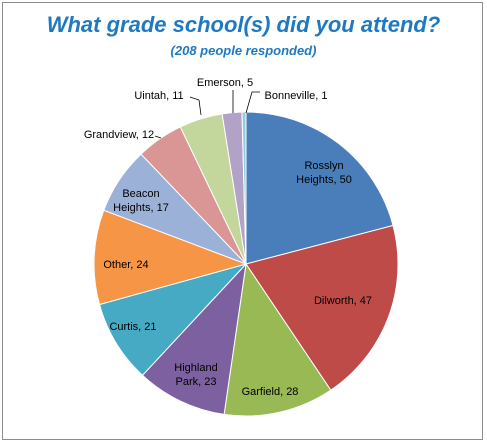 The height and width of the screenshot is (444, 487). Describe the element at coordinates (141, 201) in the screenshot. I see `data-label-beacon-heights: Beacon Heights, 17` at that location.